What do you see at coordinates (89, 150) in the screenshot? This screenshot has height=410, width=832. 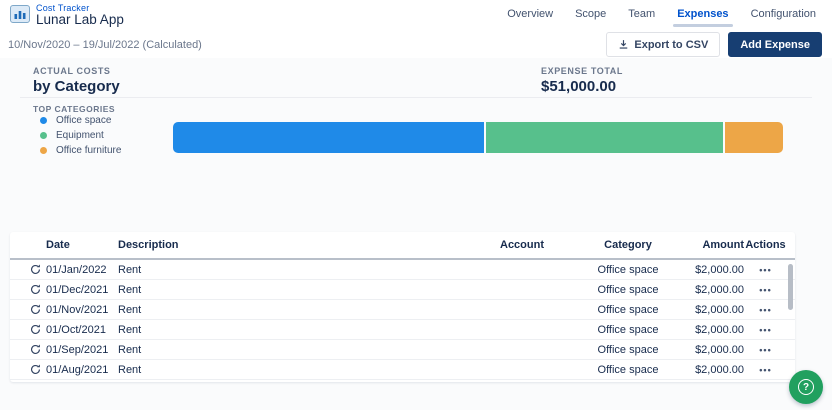 I see `legend-label: Office furniture` at bounding box center [89, 150].